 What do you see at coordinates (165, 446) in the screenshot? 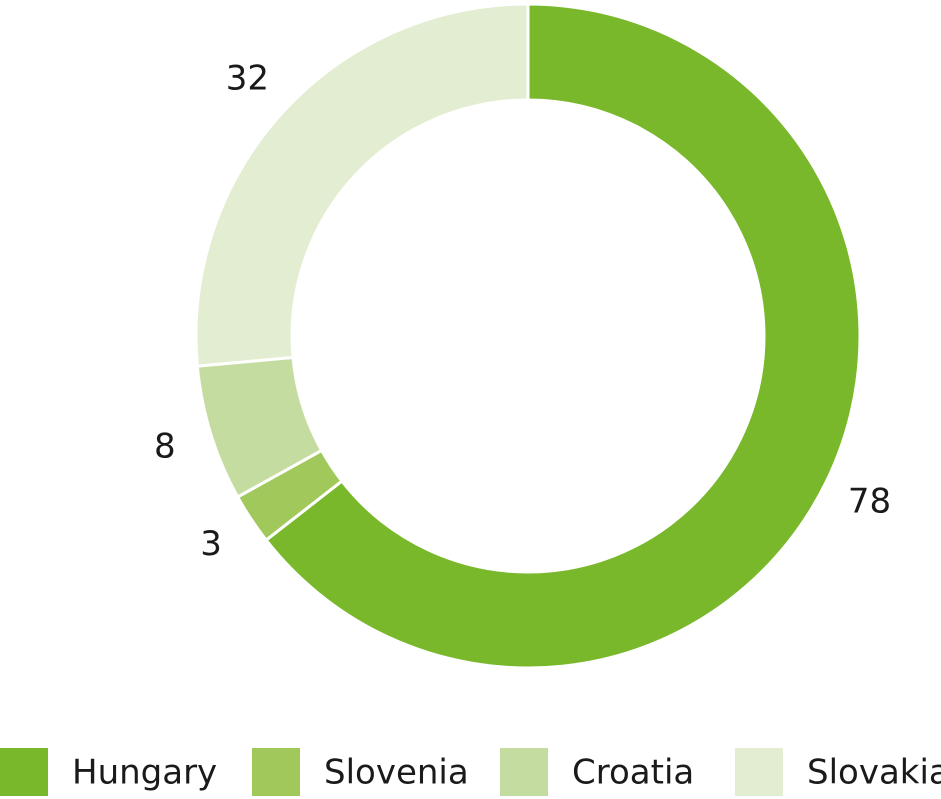
I see `data-label: 8` at bounding box center [165, 446].